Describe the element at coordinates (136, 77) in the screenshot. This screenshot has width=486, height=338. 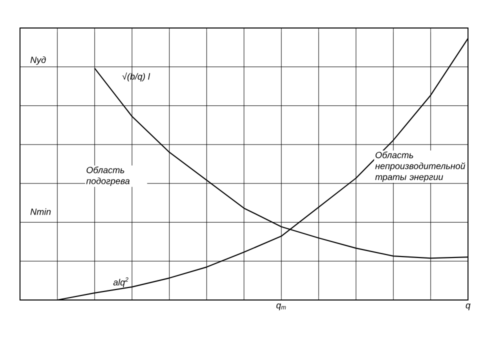
I see `series-label: √(b/q) l` at that location.